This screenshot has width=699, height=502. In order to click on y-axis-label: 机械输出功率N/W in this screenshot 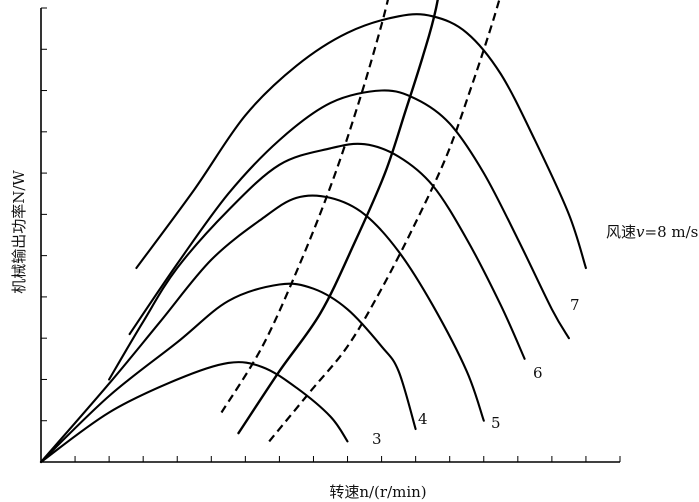, I will do `click(19, 232)`.